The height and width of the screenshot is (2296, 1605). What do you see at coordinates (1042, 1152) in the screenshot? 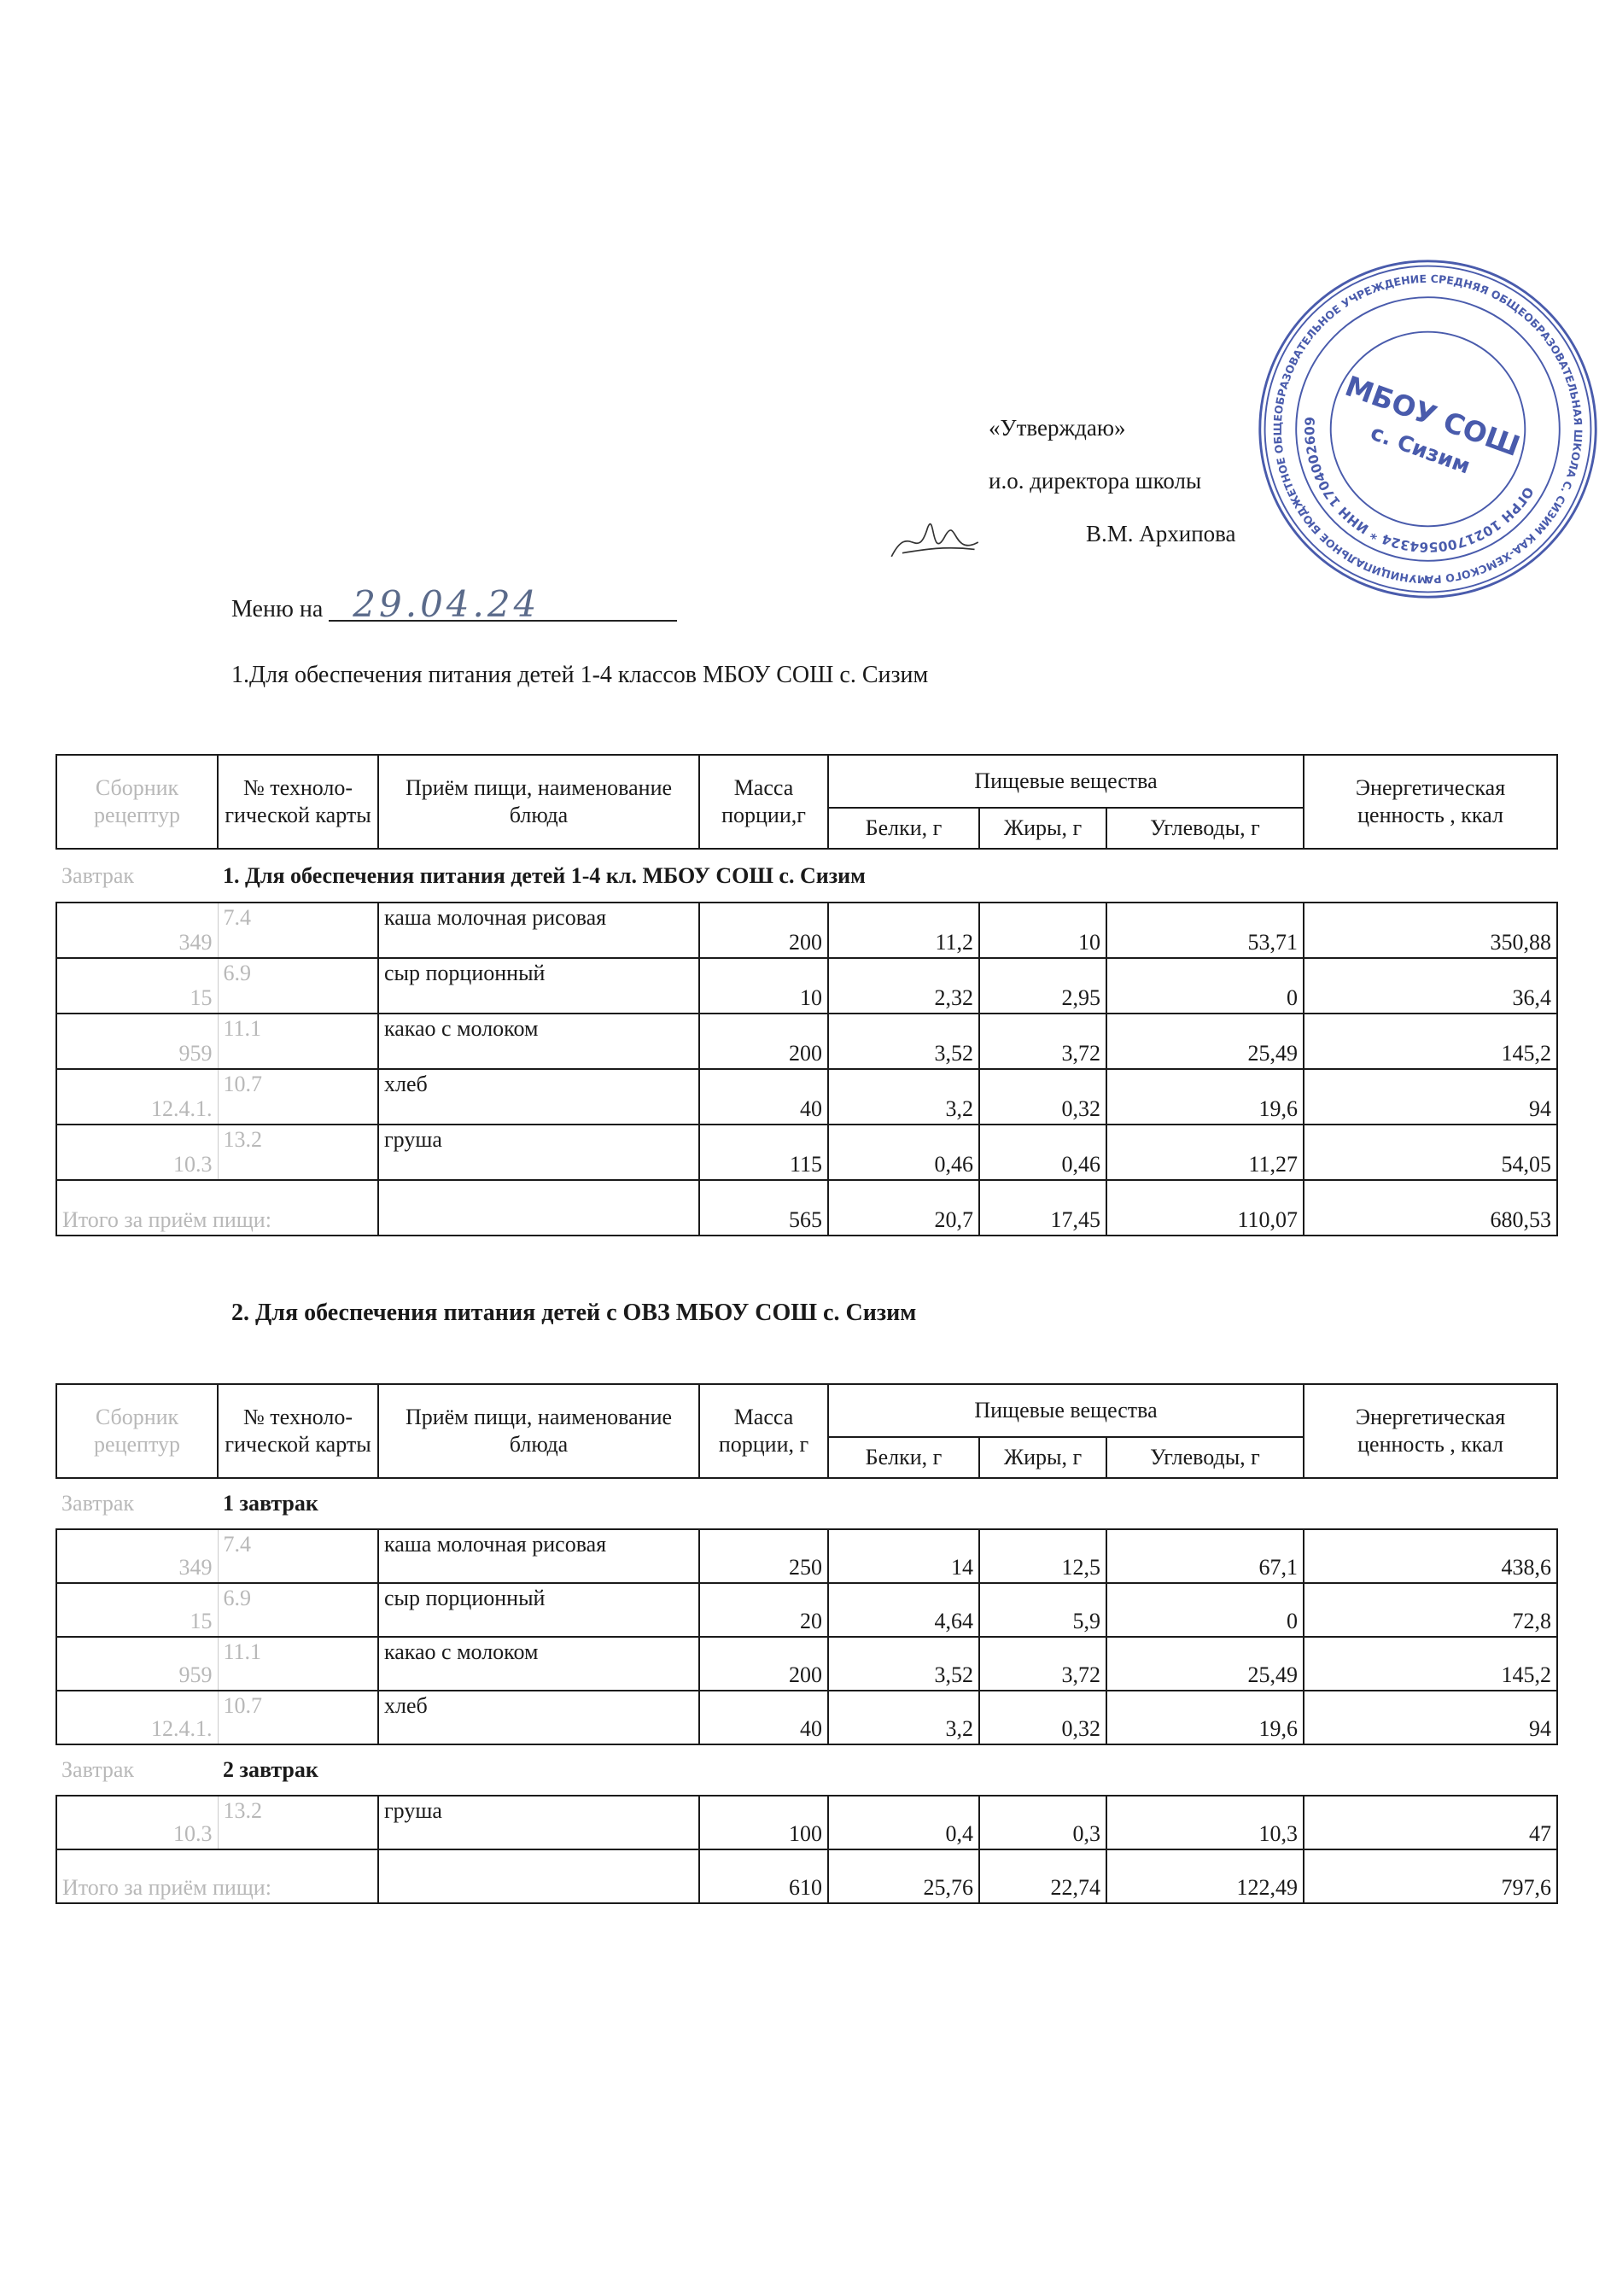
I see `fat: 0,46` at bounding box center [1042, 1152].